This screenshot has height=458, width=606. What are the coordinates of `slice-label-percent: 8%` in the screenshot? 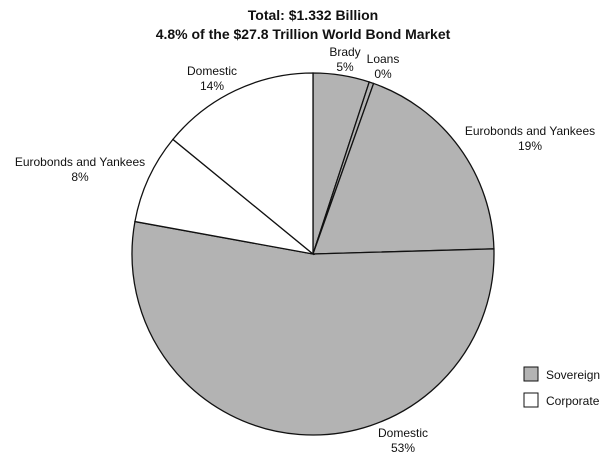 It's located at (80, 177).